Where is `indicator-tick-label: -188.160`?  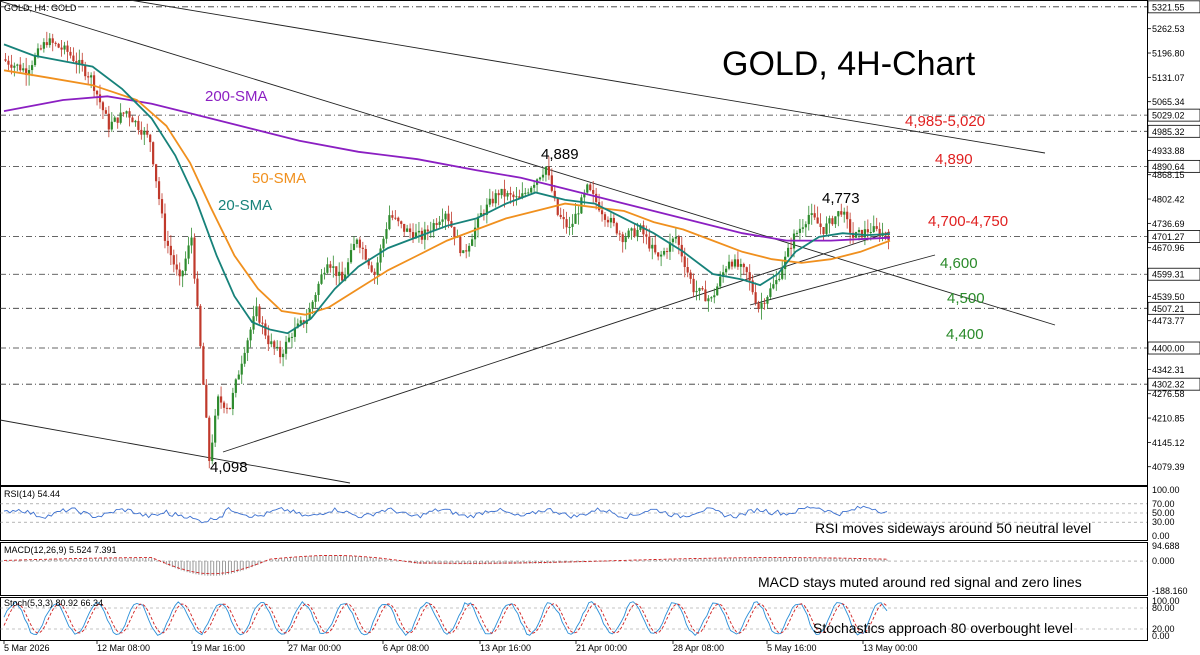
indicator-tick-label: -188.160 is located at coordinates (1170, 591).